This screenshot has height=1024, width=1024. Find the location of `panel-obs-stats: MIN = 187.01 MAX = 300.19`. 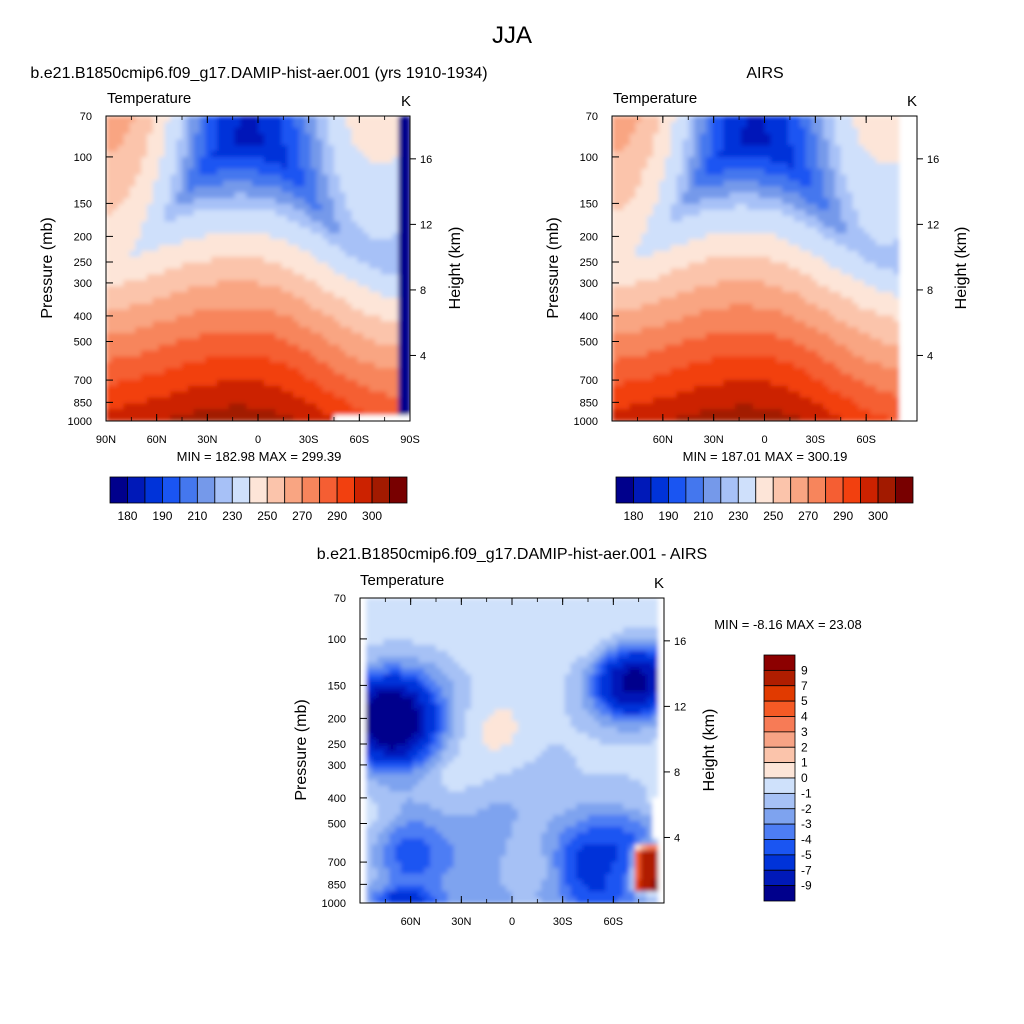

panel-obs-stats: MIN = 187.01 MAX = 300.19 is located at coordinates (765, 456).